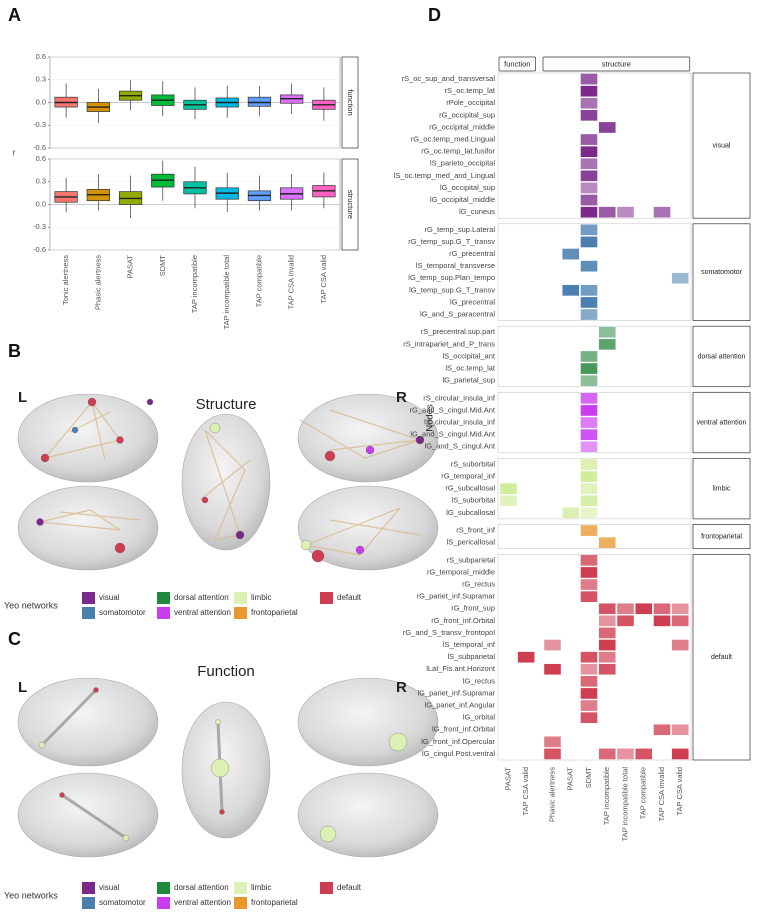 The image size is (759, 922). Describe the element at coordinates (472, 253) in the screenshot. I see `node-label: rG_precentral` at that location.